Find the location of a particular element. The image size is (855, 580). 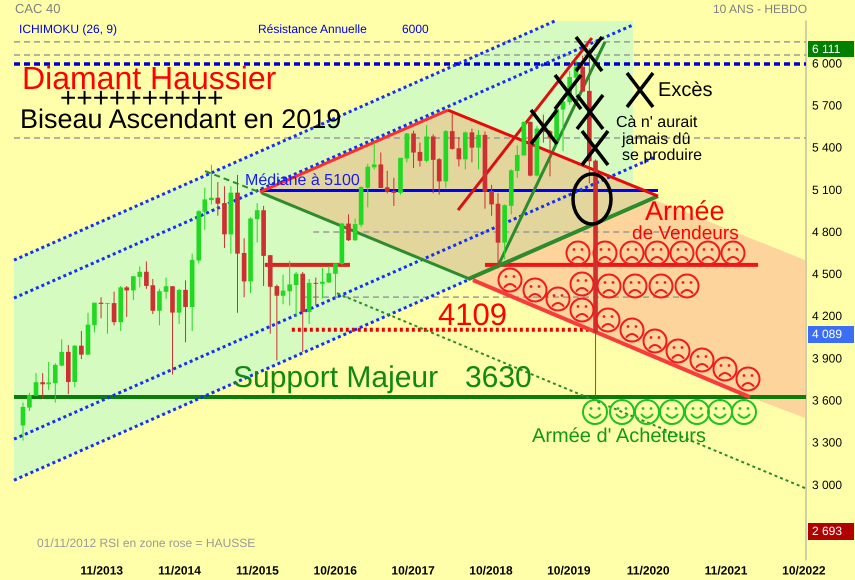

annotation: 6000 is located at coordinates (415, 29).